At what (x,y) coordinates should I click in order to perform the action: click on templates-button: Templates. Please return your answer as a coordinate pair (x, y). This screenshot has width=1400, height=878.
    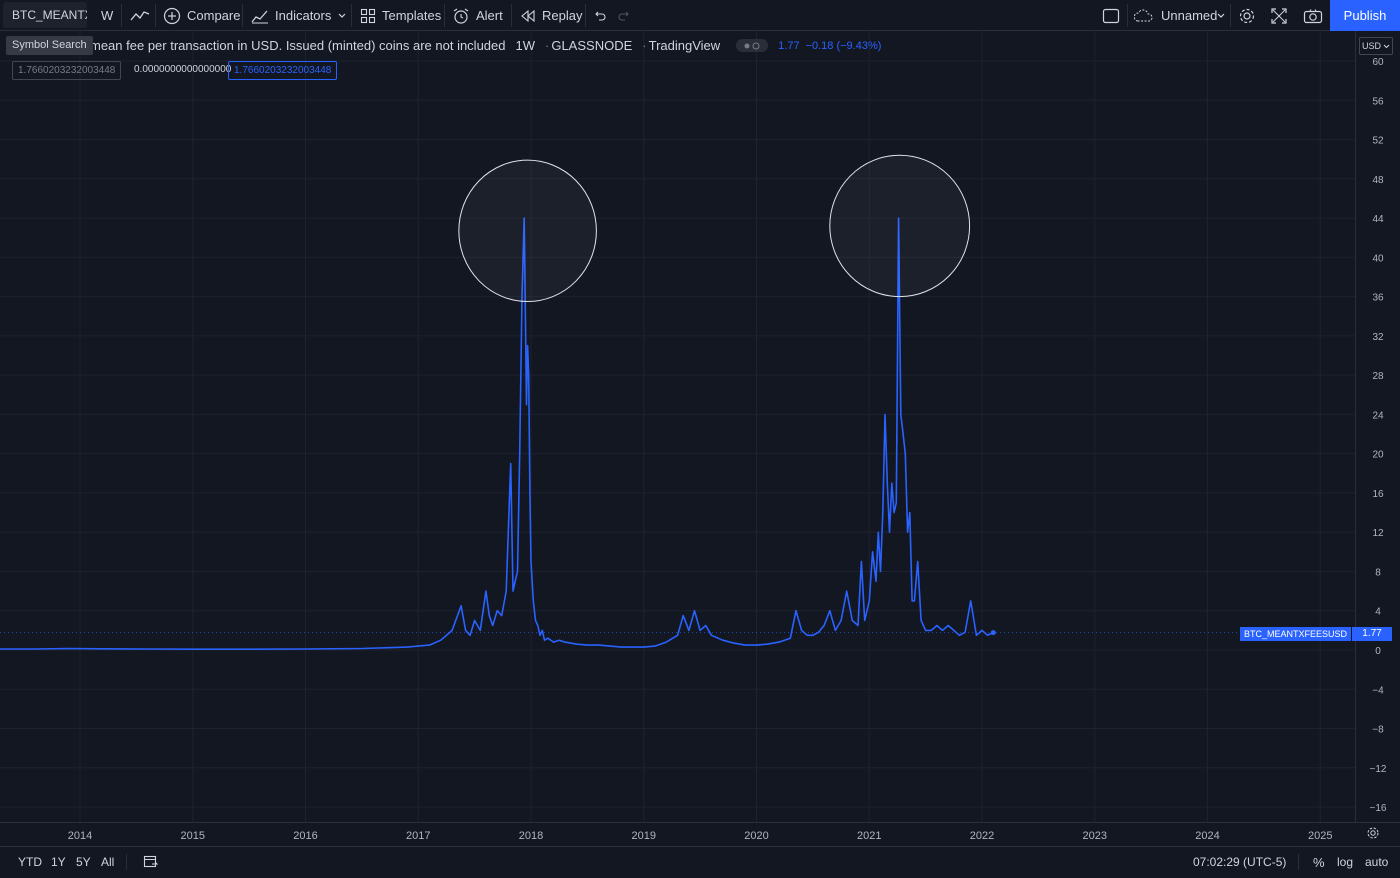
    Looking at the image, I should click on (400, 15).